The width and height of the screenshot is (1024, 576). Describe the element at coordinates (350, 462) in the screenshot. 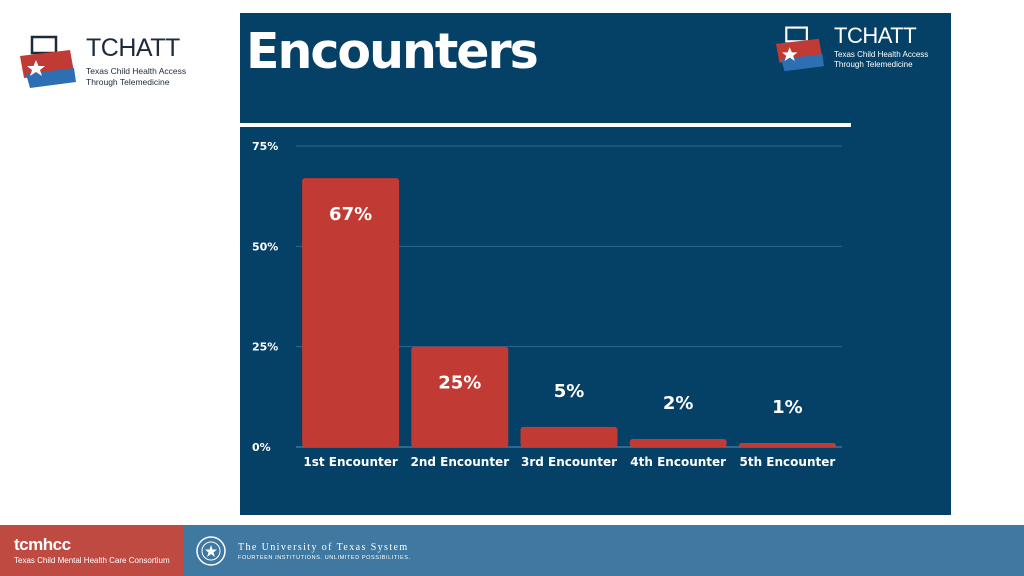

I see `x-tick-label: 1st Encounter` at that location.